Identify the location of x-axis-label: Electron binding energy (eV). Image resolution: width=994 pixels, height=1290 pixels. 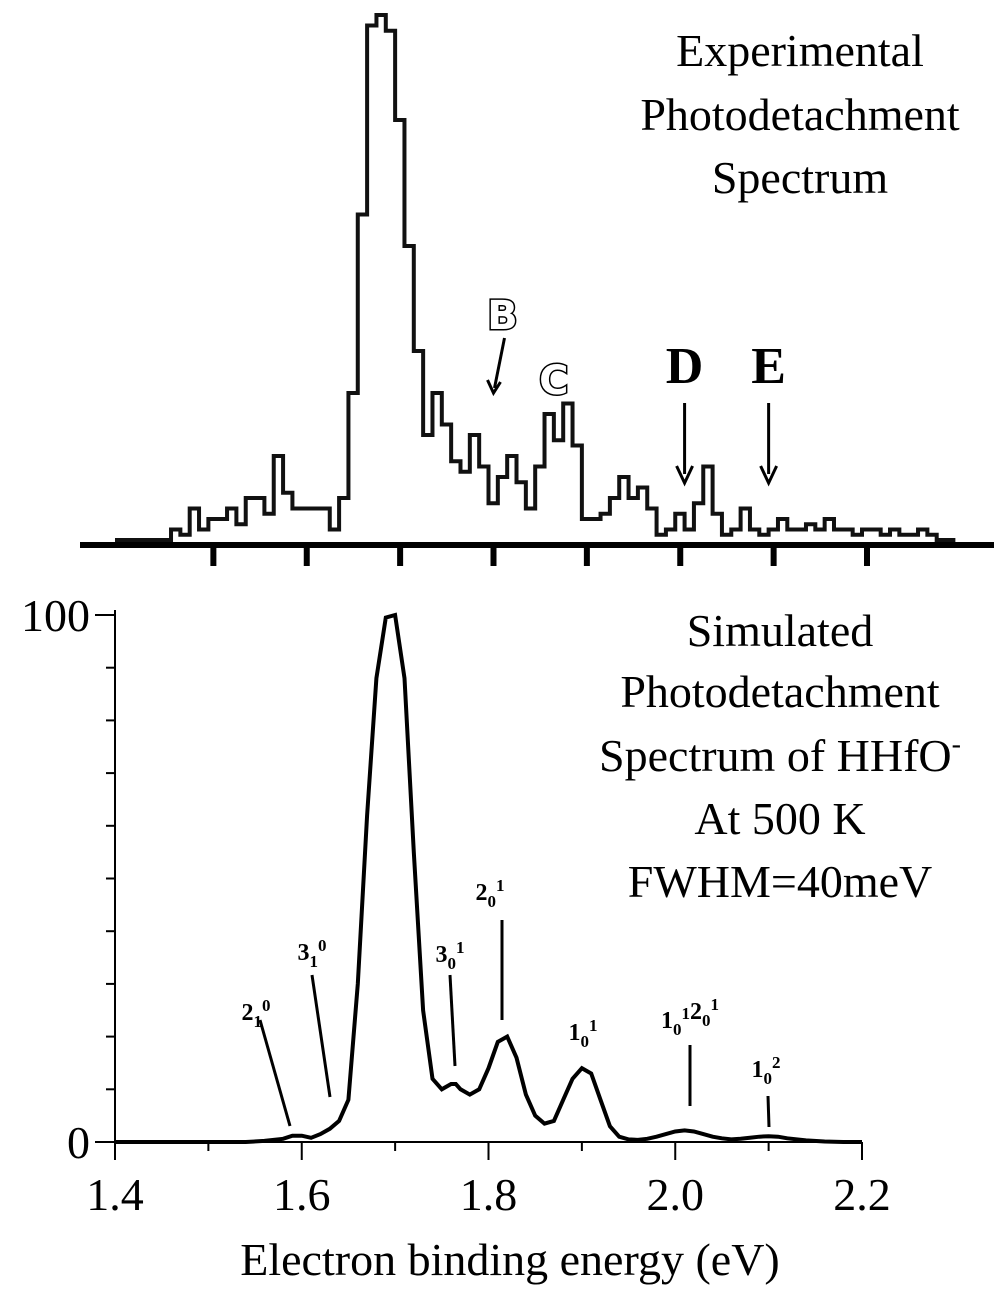
(509, 1259).